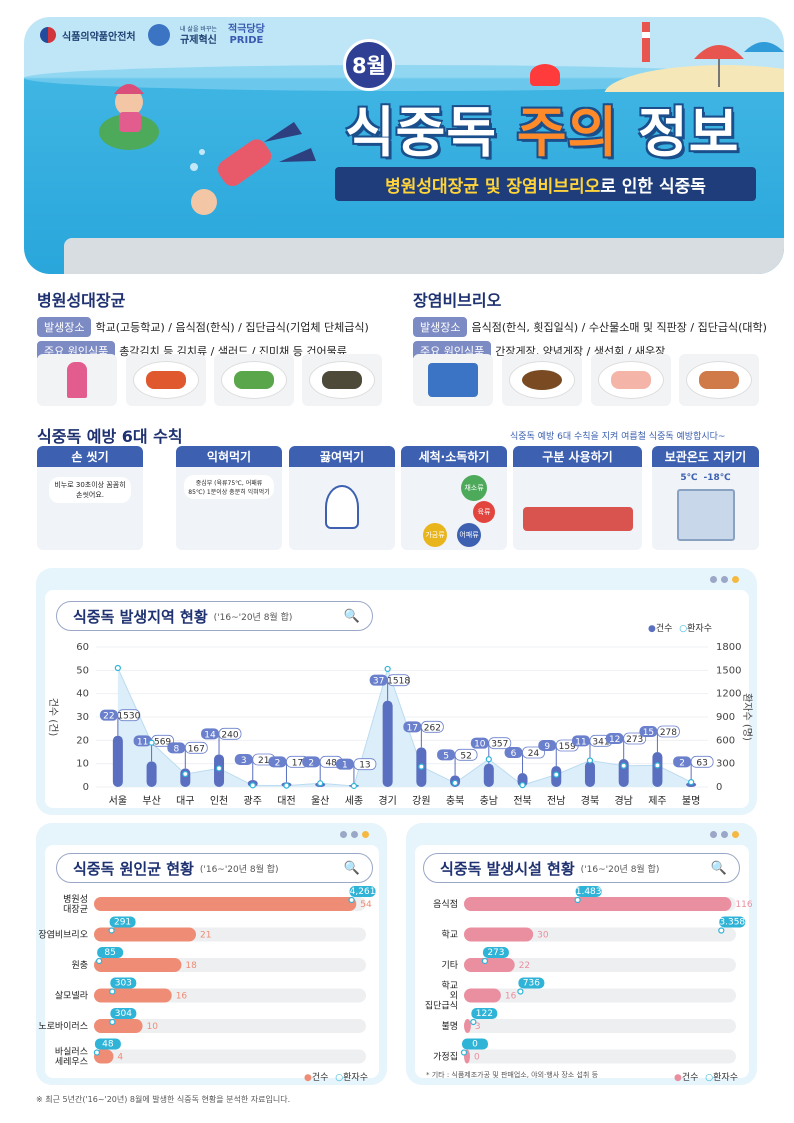 This screenshot has height=1123, width=794. Describe the element at coordinates (728, 694) in the screenshot. I see `y2-tick-label: 1200` at that location.